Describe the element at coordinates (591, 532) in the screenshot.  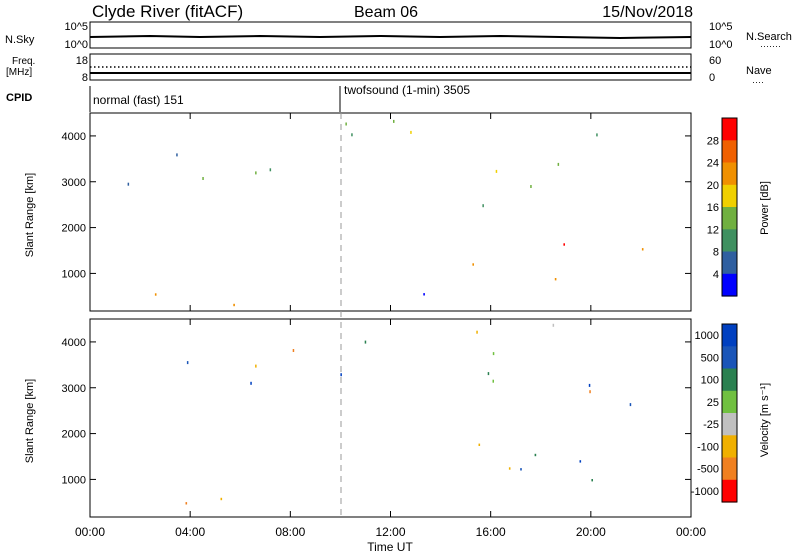
I see `x-tick-label: 20:00` at that location.